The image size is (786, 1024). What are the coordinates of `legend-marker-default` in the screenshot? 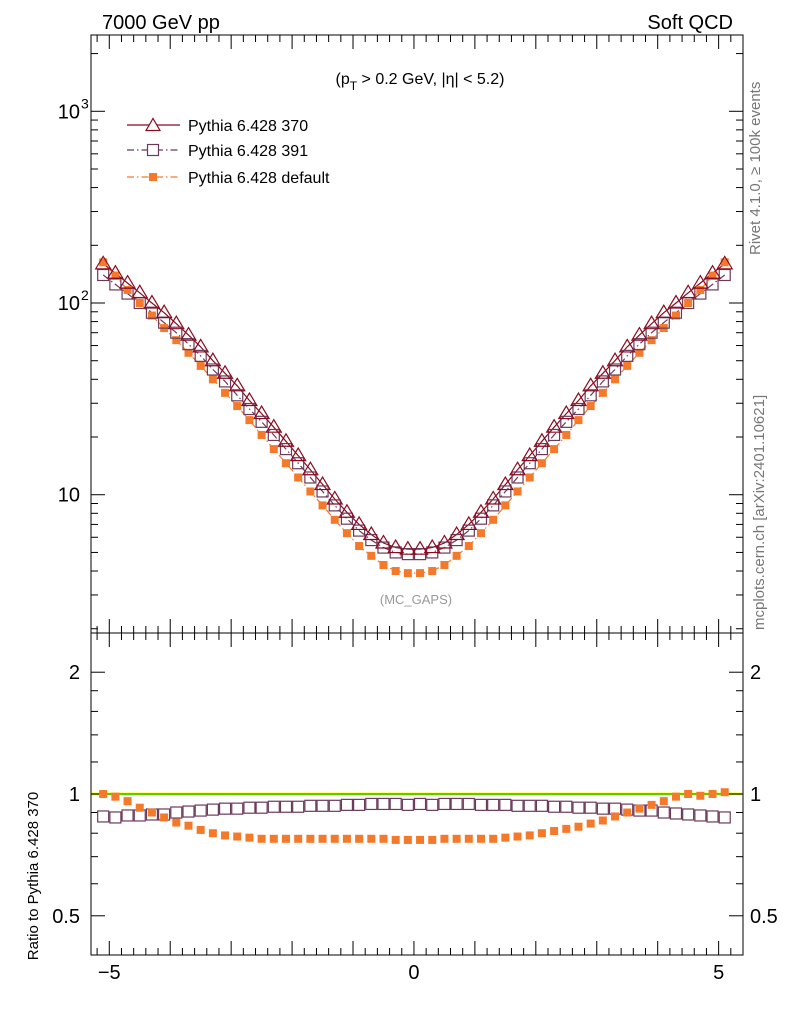 It's located at (153, 177).